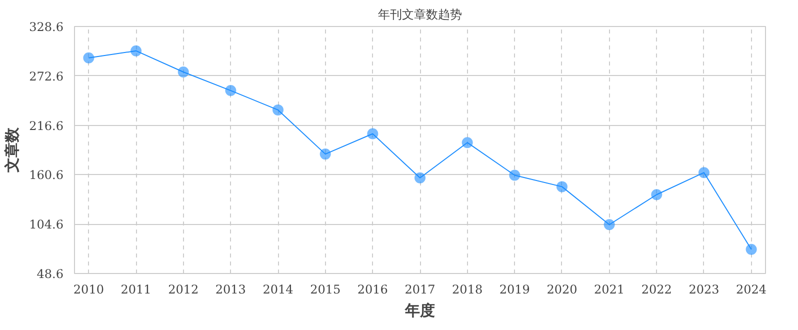 The width and height of the screenshot is (798, 330). Describe the element at coordinates (751, 289) in the screenshot. I see `x-tick-label: 2024` at that location.